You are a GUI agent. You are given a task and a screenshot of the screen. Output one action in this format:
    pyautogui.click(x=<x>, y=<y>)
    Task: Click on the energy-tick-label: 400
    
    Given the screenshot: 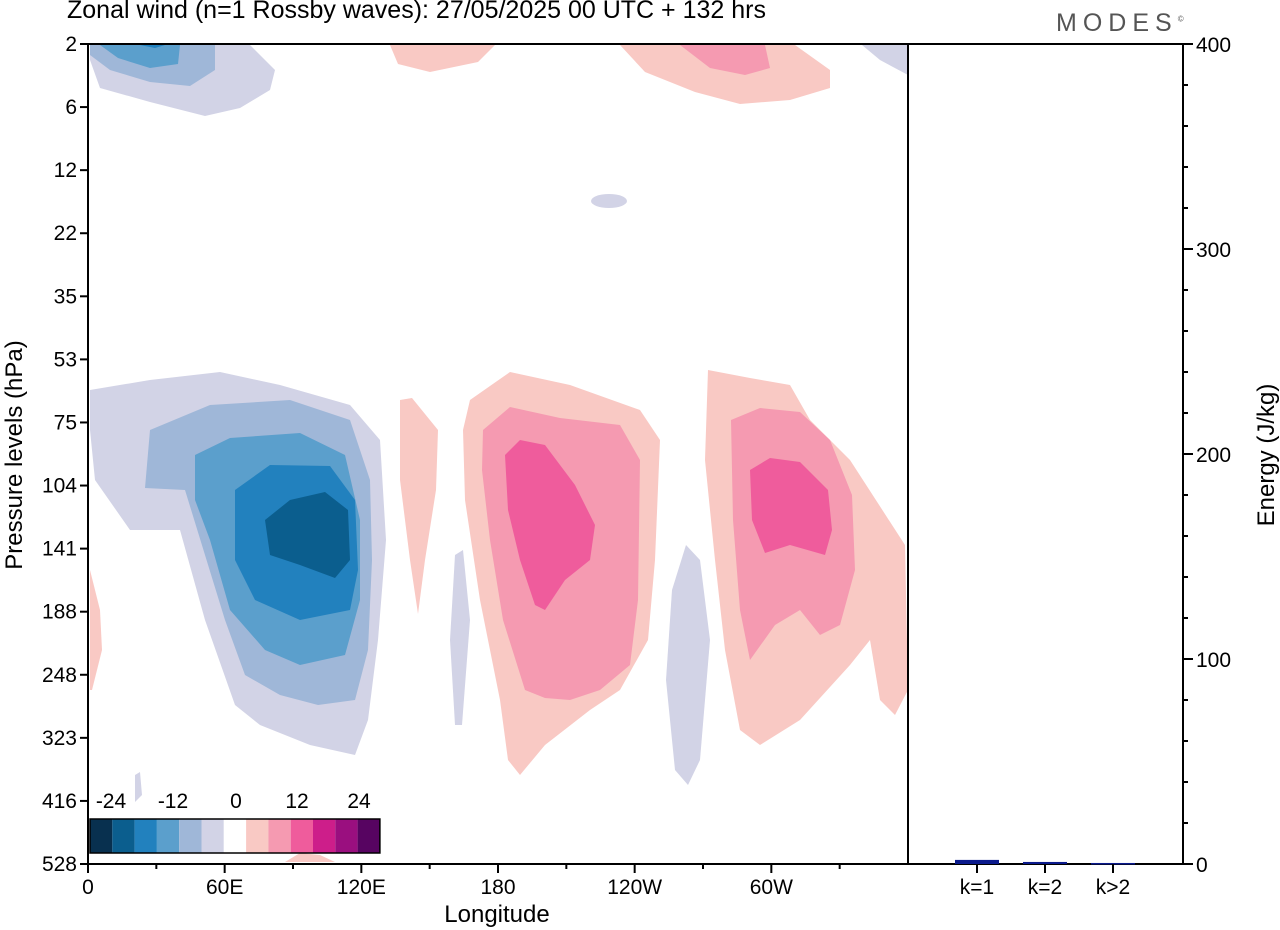 What is the action you would take?
    pyautogui.click(x=1213, y=45)
    